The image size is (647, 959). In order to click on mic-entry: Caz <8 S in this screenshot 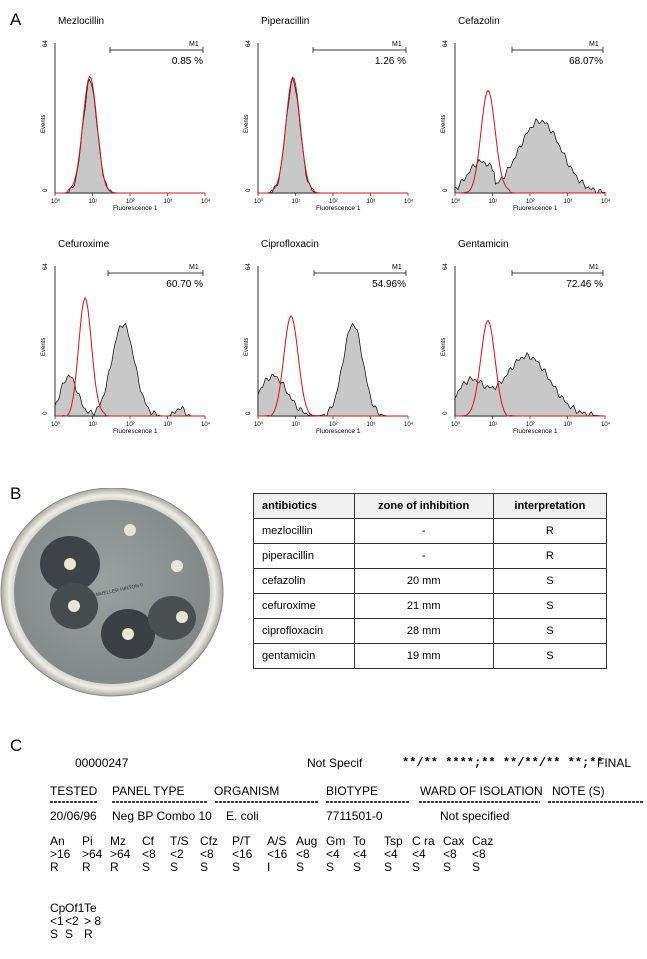, I will do `click(482, 854)`.